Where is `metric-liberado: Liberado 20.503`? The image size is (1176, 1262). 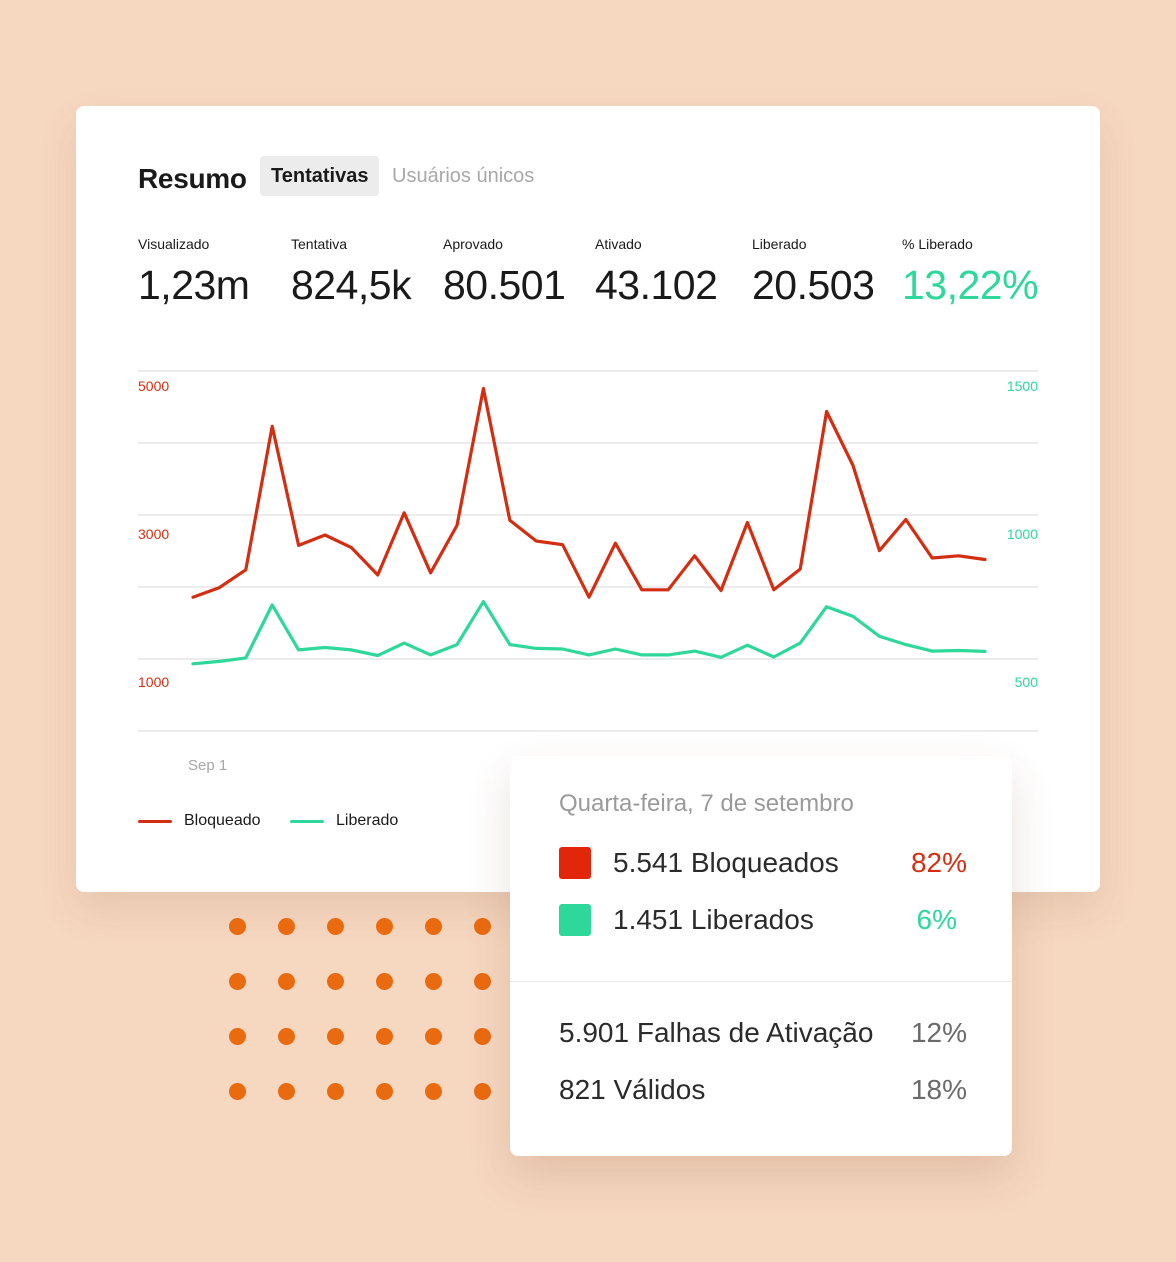
metric-liberado: Liberado 20.503 is located at coordinates (813, 272).